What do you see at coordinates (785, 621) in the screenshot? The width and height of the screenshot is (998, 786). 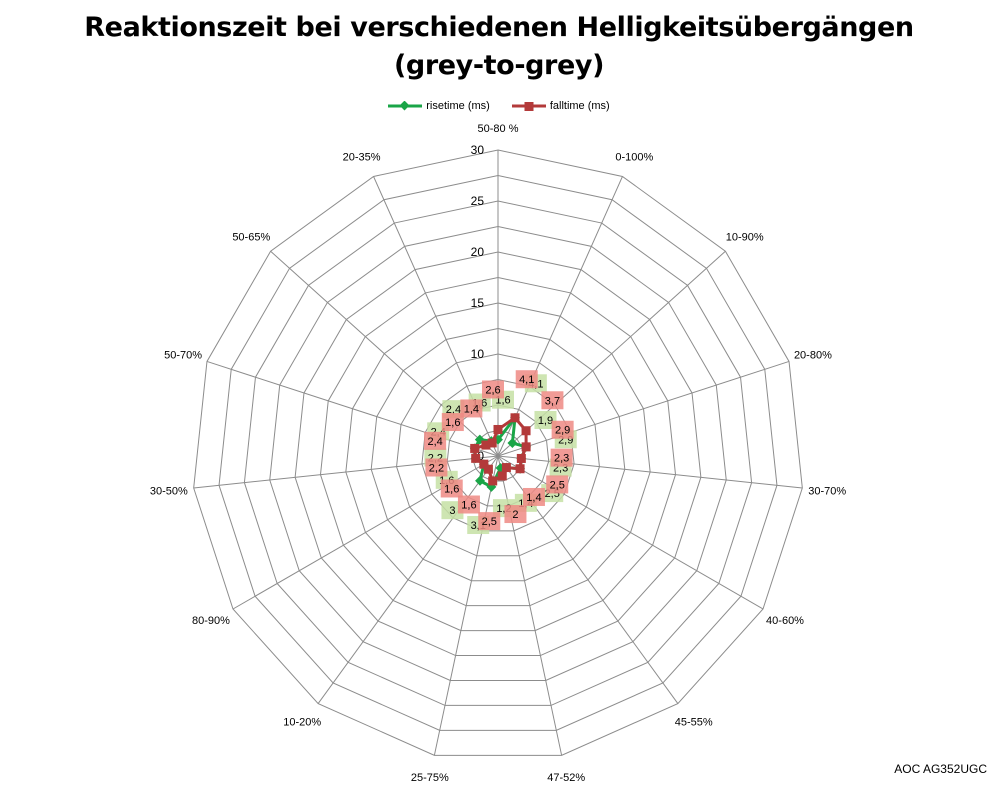 I see `category-label: 40-60%` at bounding box center [785, 621].